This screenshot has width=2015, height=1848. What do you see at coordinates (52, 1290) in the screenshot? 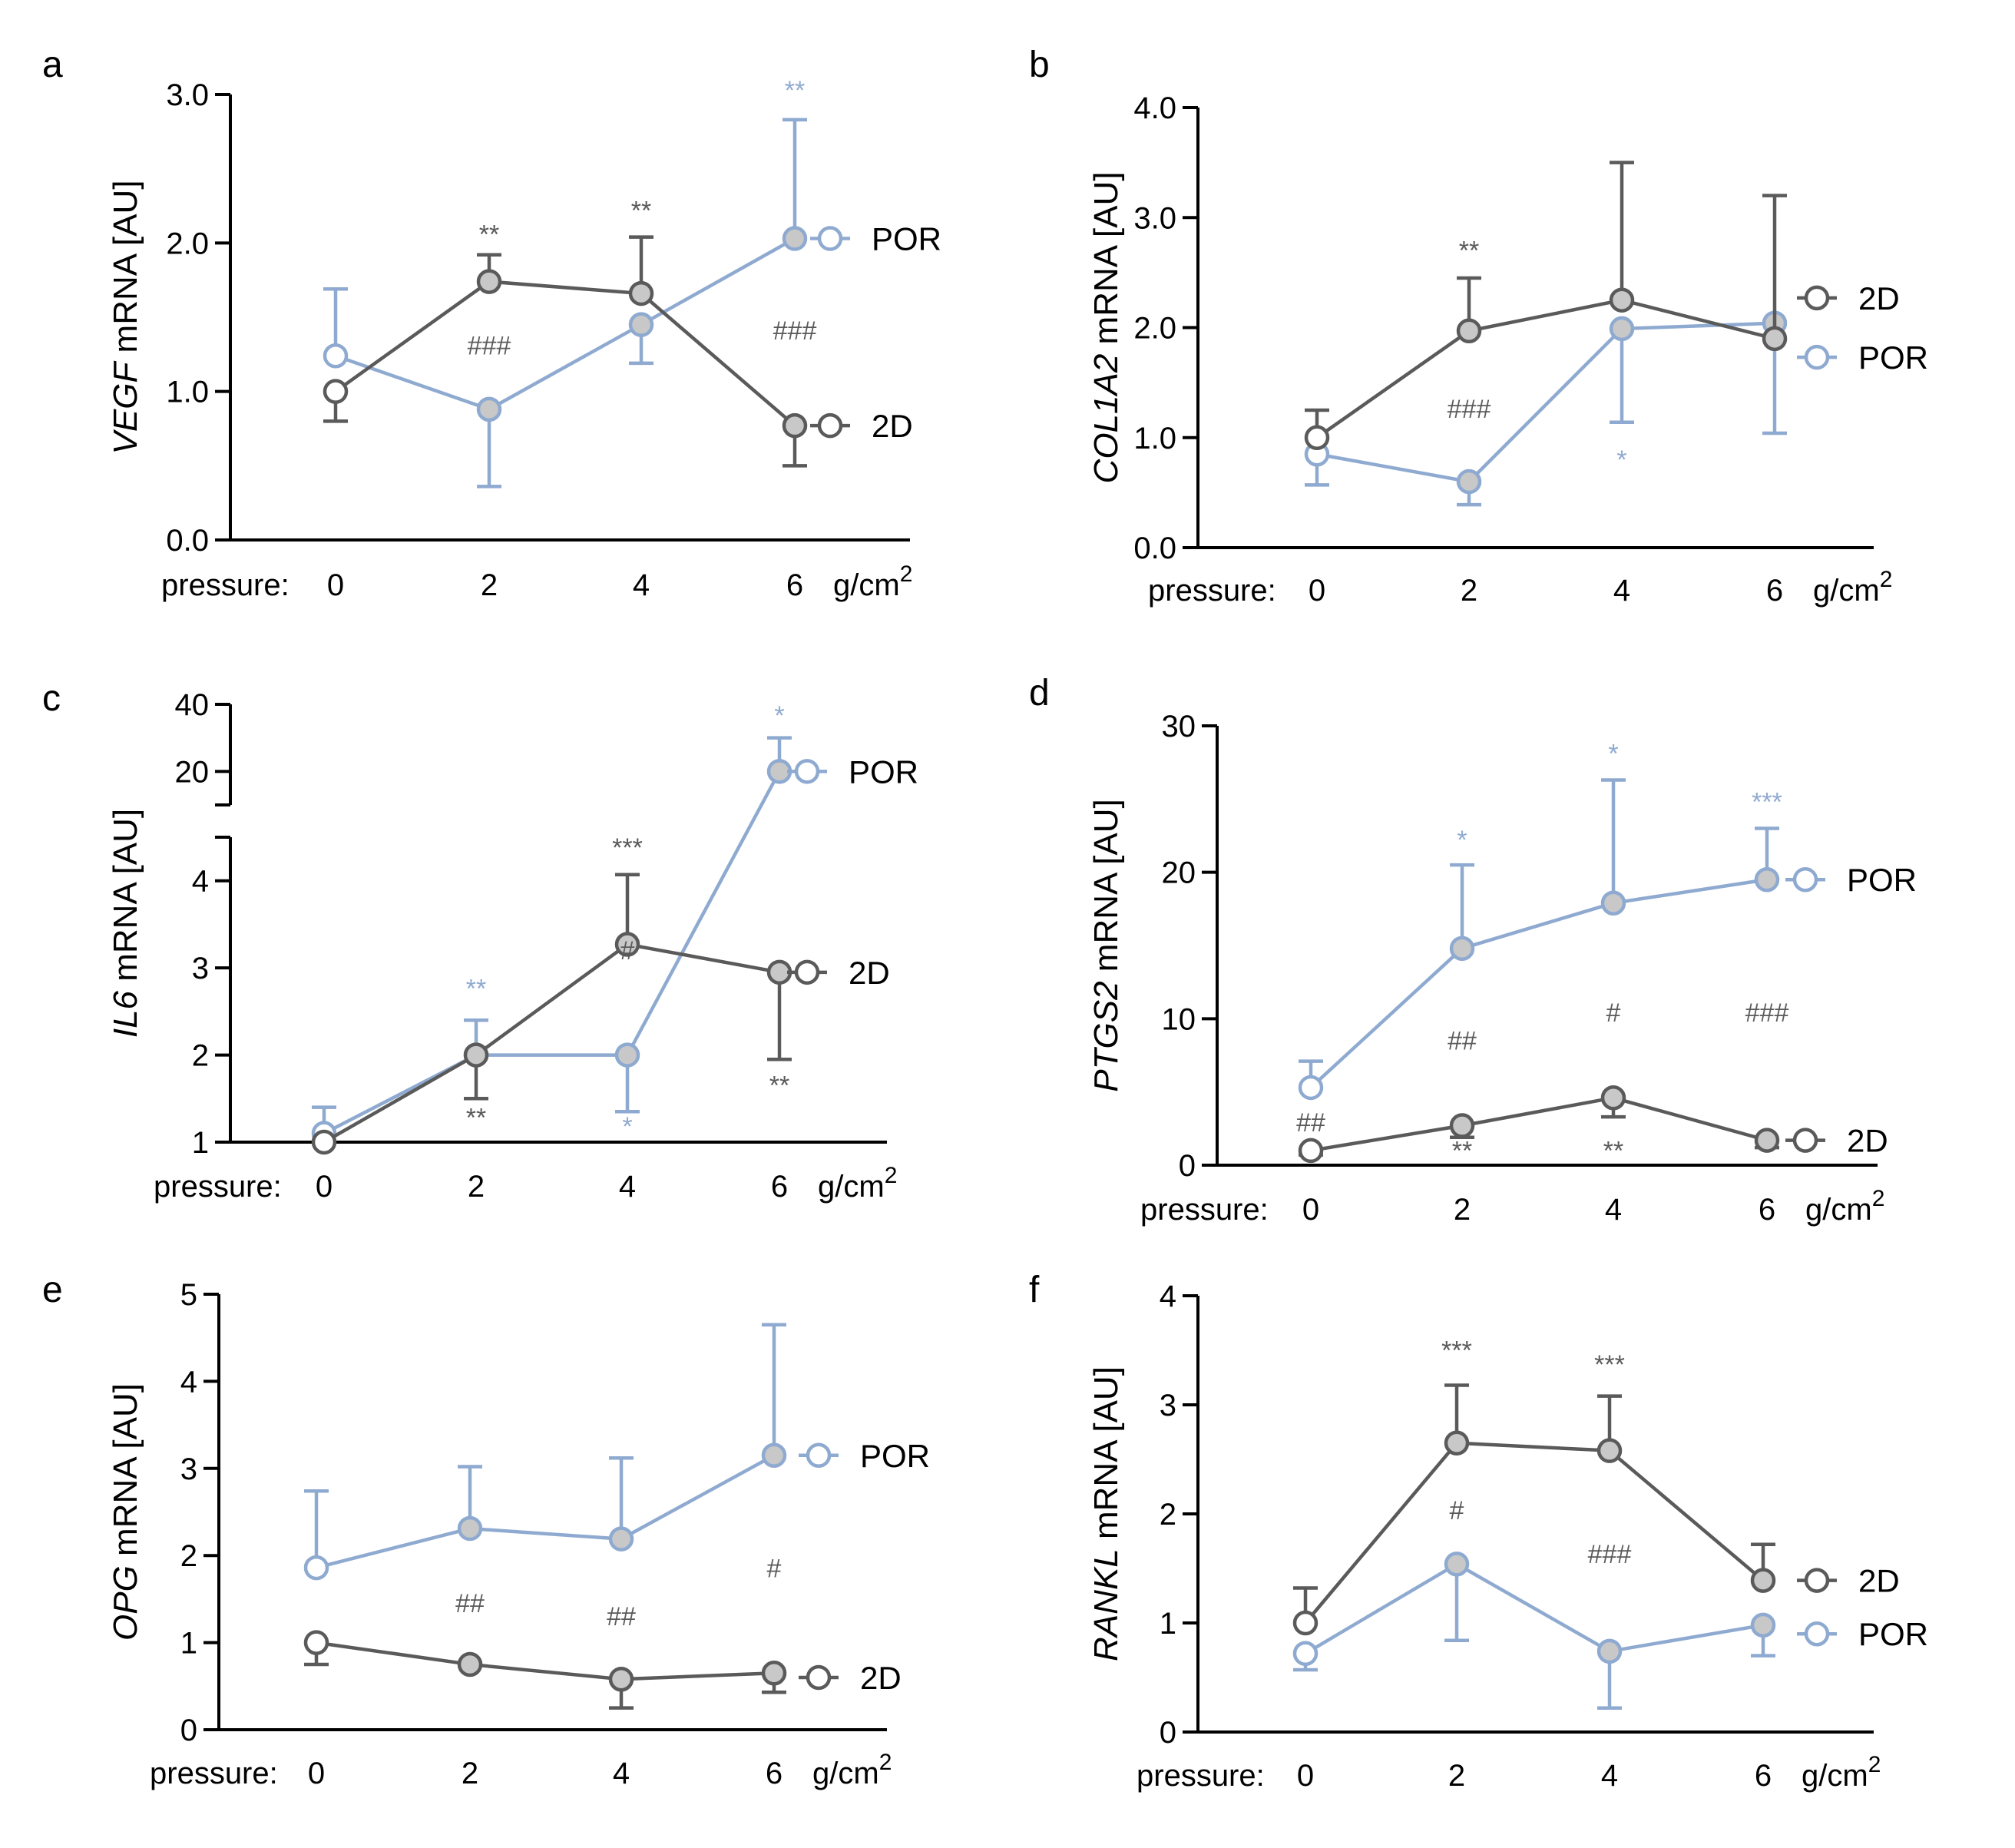
I see `panel-letter: e` at bounding box center [52, 1290].